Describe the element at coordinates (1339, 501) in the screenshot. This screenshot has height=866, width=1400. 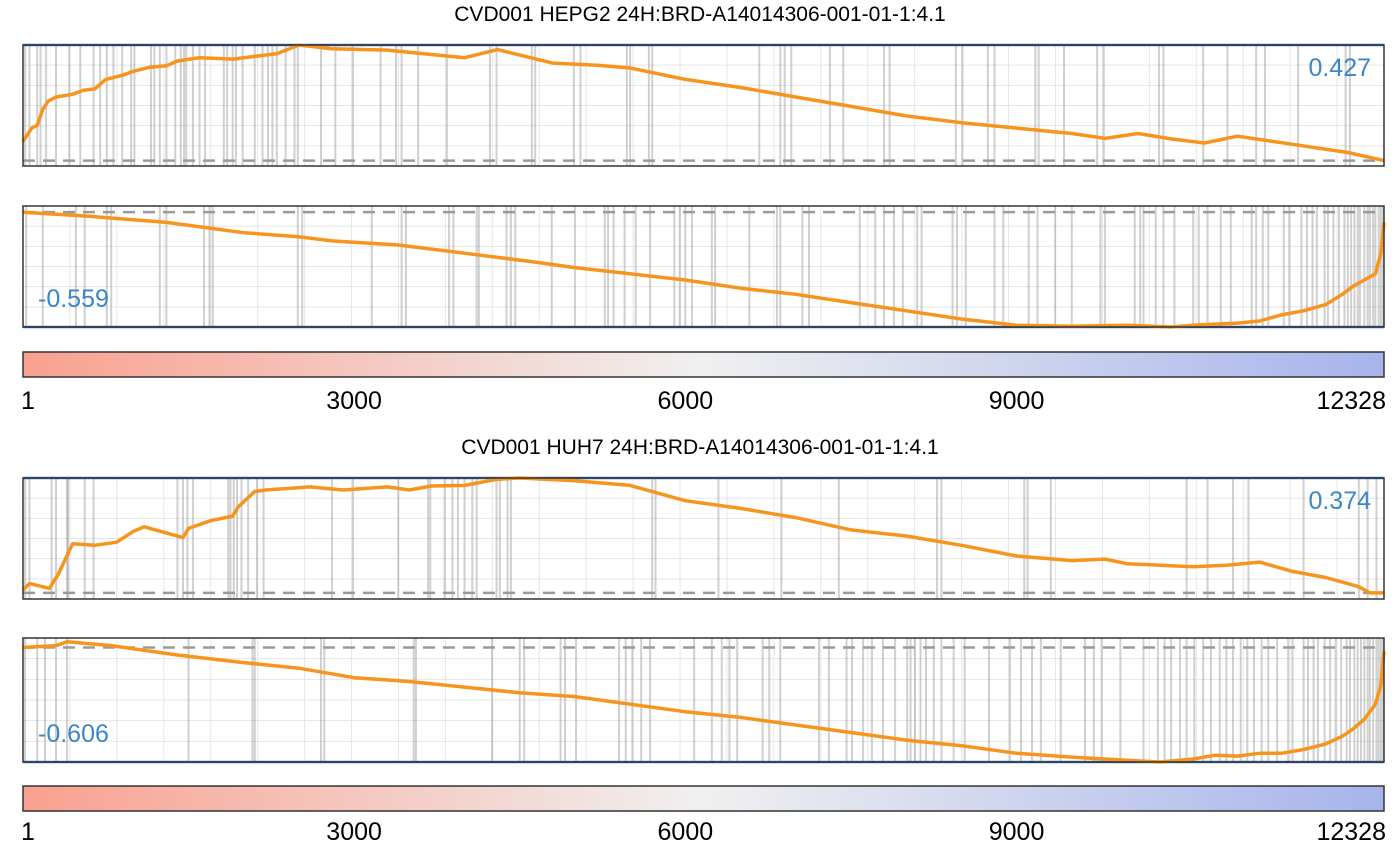
I see `score-label: 0.374` at that location.